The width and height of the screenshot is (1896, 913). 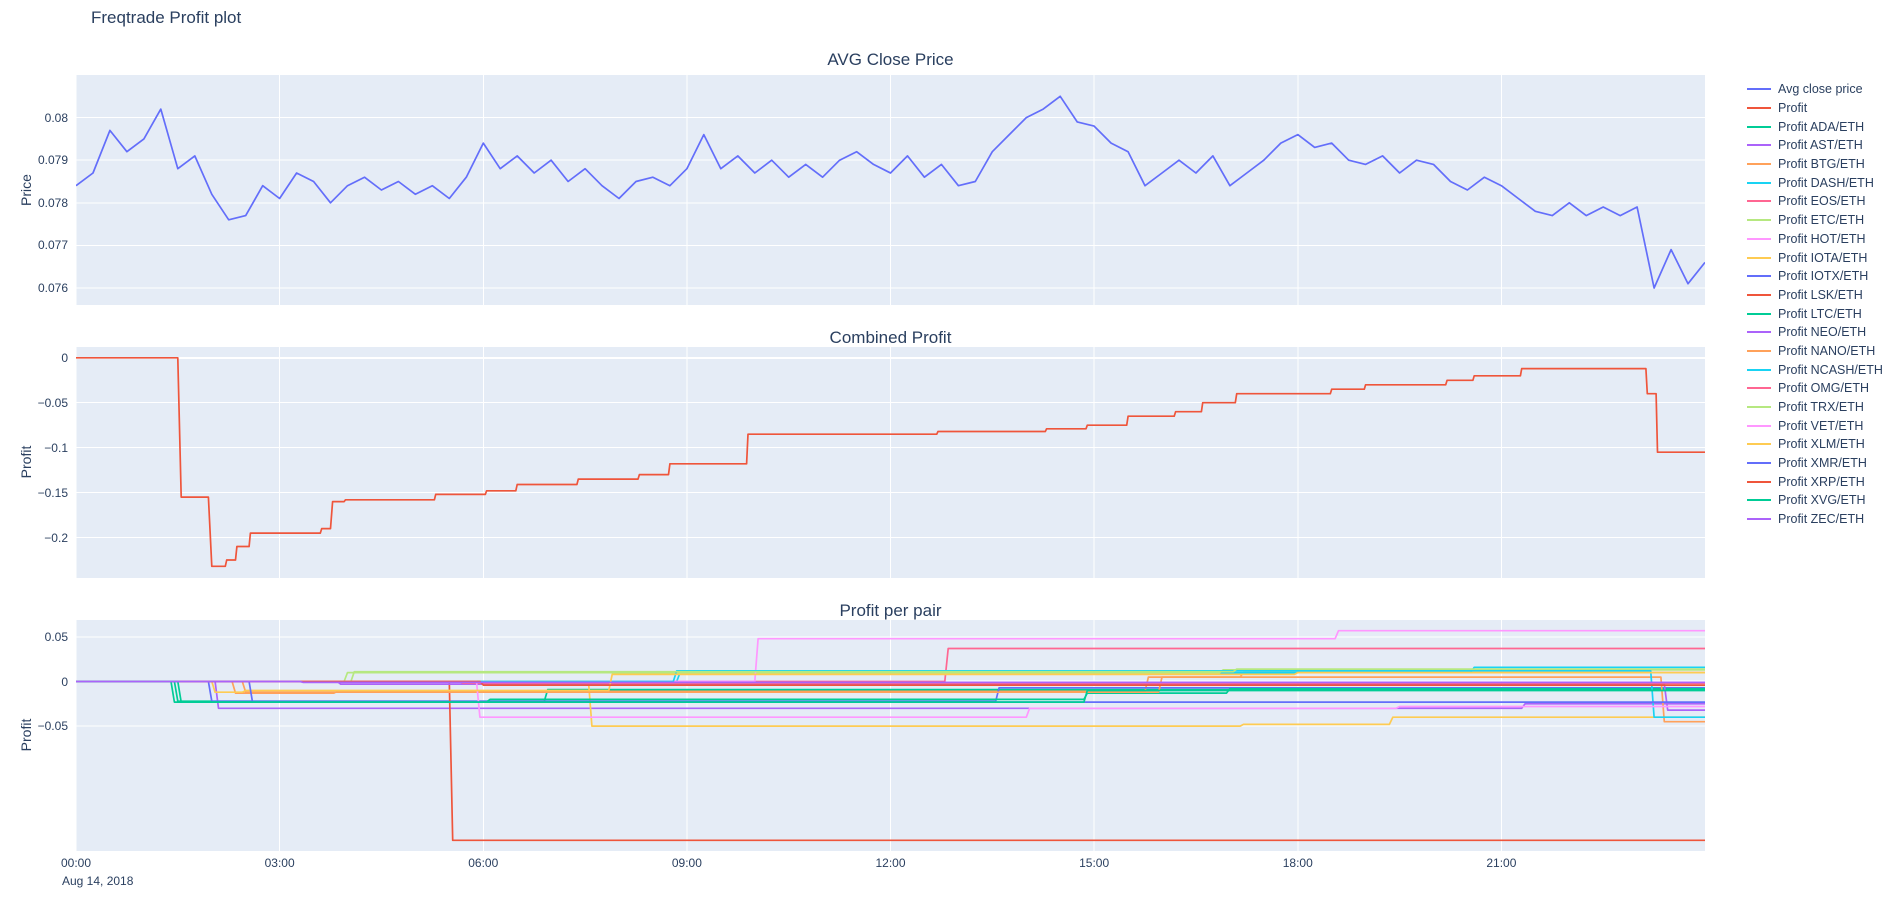 I want to click on subplot-title-profit-per-pair: Profit per pair, so click(x=890, y=610).